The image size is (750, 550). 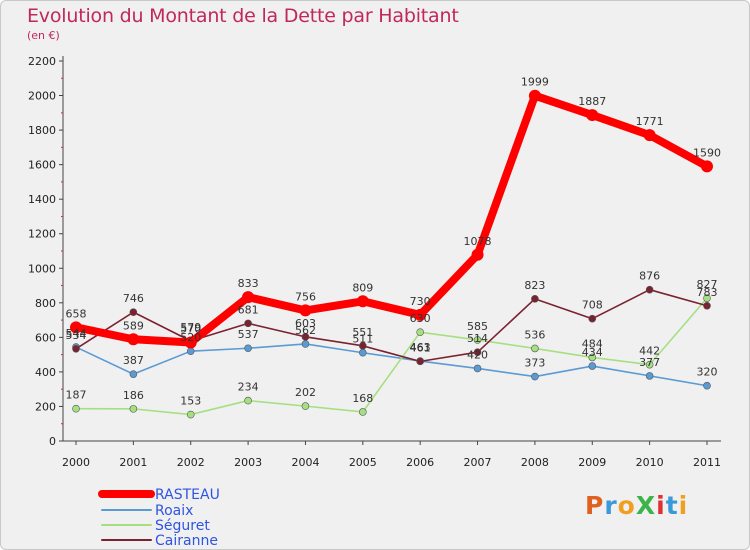 I want to click on x-tick-label: 2000, so click(x=76, y=462).